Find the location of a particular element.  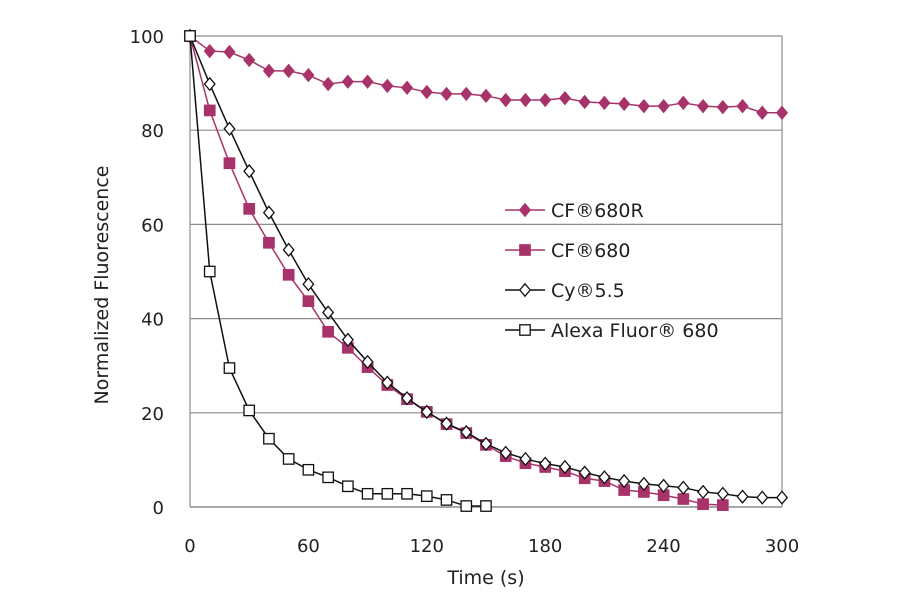

y-axis-label: Normalized Fluorescence is located at coordinates (102, 285).